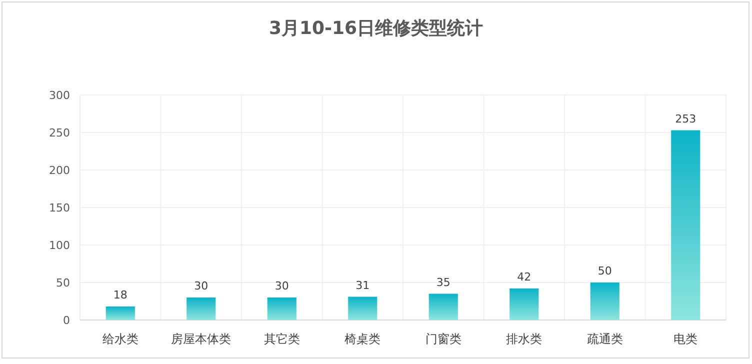 The width and height of the screenshot is (752, 364). Describe the element at coordinates (120, 295) in the screenshot. I see `data-label: 18` at that location.